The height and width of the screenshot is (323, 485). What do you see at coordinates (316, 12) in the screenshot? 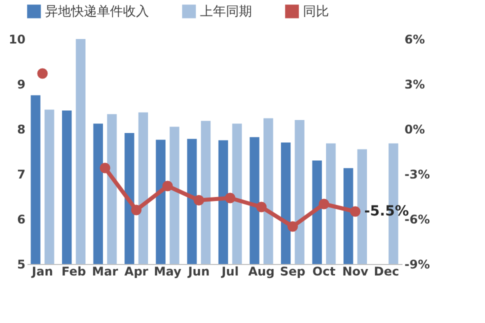
I see `legend-label: 同比` at bounding box center [316, 12].